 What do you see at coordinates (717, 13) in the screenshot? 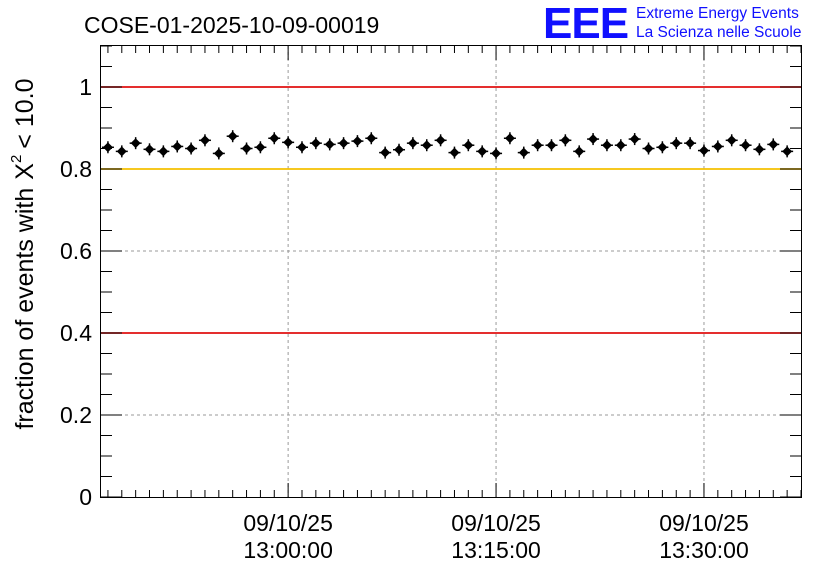
I see `eee-logo-line-1: Extreme Energy Events` at bounding box center [717, 13].